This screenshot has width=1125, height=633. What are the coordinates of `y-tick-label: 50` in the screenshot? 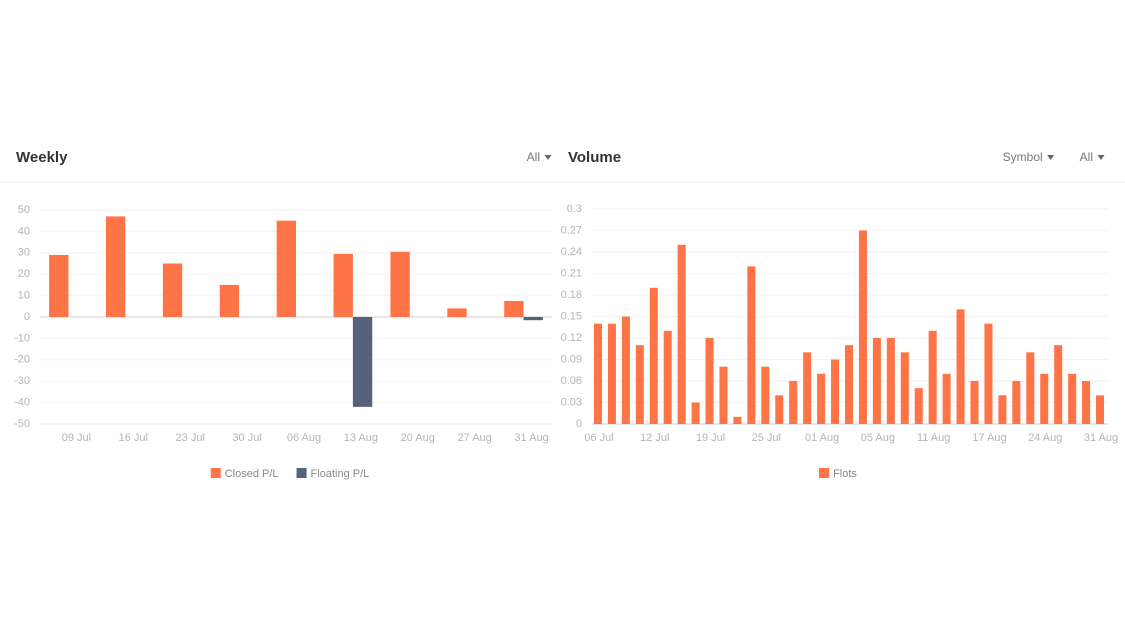 It's located at (24, 210).